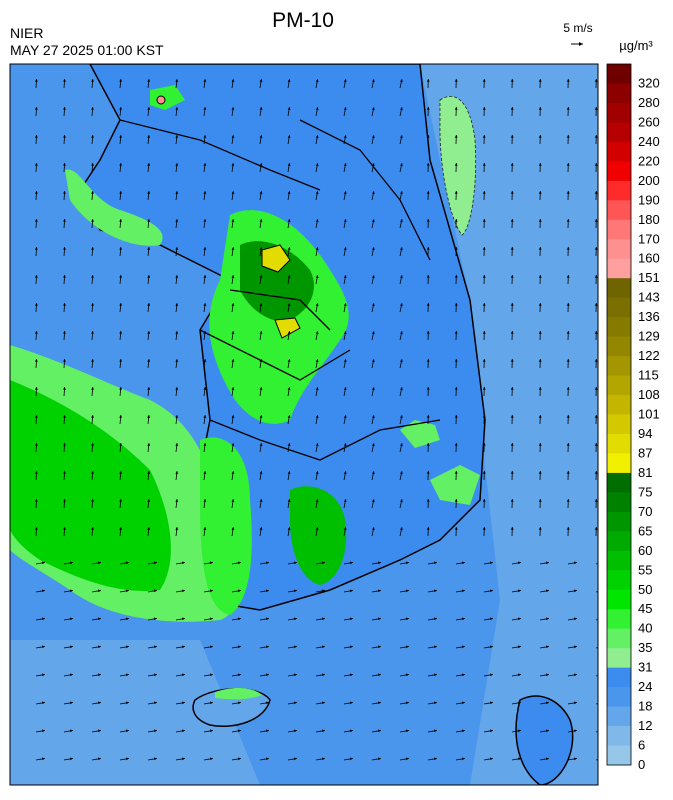 This screenshot has height=800, width=673. Describe the element at coordinates (645, 686) in the screenshot. I see `colorbar-label: 24` at that location.